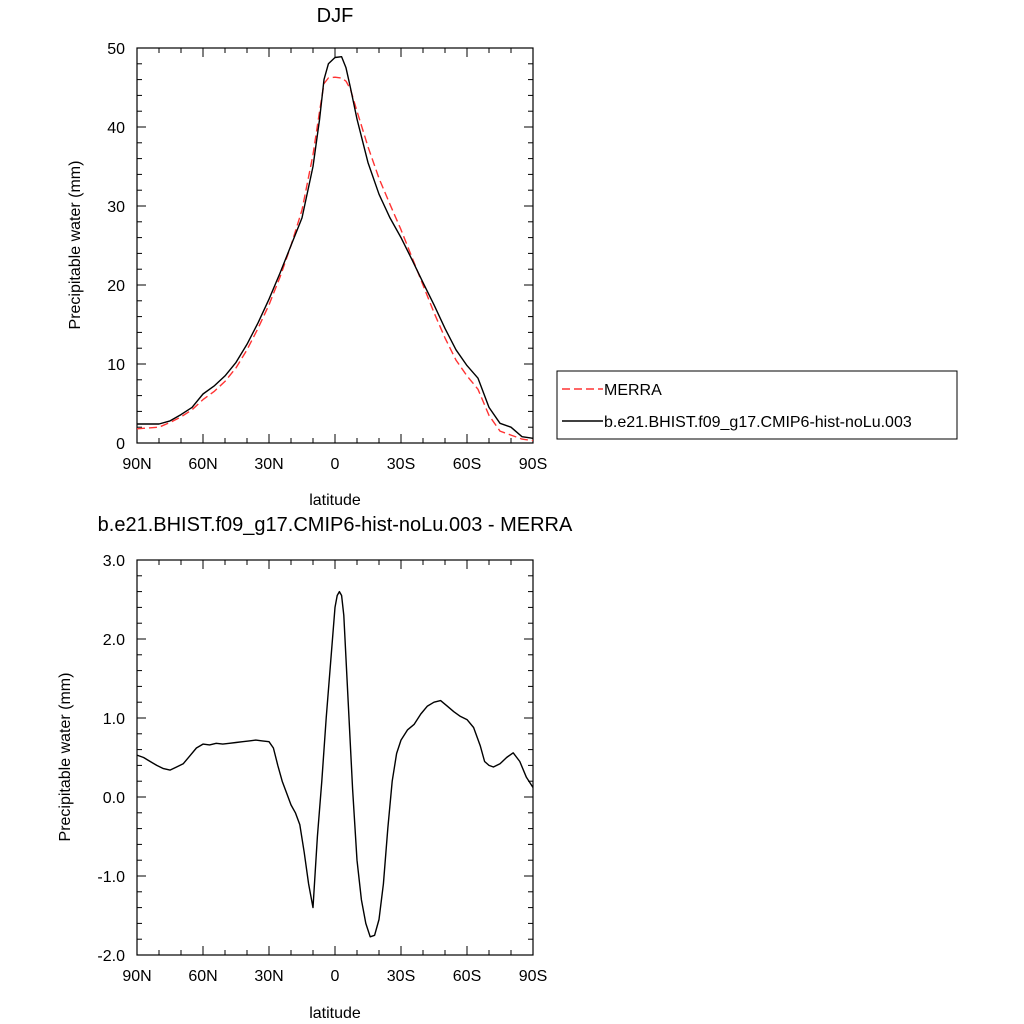 The image size is (1024, 1024). I want to click on y-tick-label: 30, so click(116, 207).